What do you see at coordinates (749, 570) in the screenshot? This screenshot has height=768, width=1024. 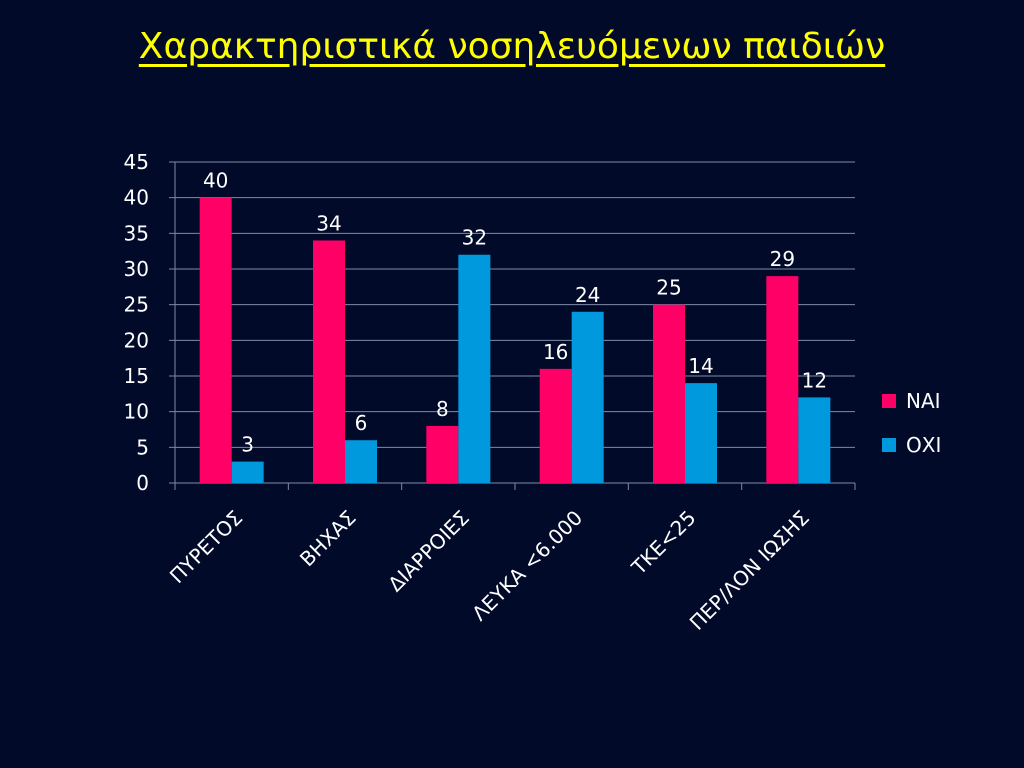 I see `category-label: ΠΕΡ/ΛΟΝ ΙΩΣΗΣ` at bounding box center [749, 570].